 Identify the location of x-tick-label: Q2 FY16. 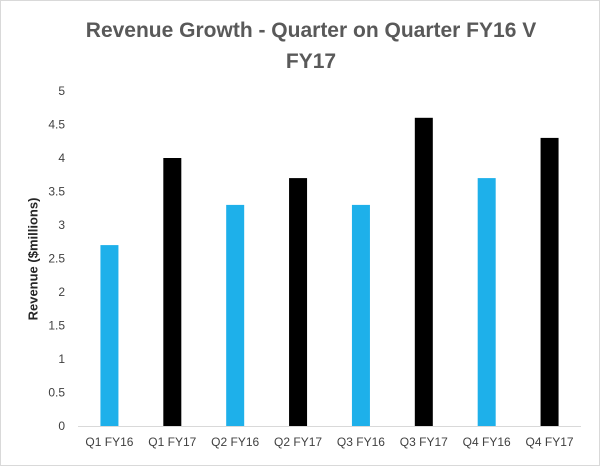
(235, 442).